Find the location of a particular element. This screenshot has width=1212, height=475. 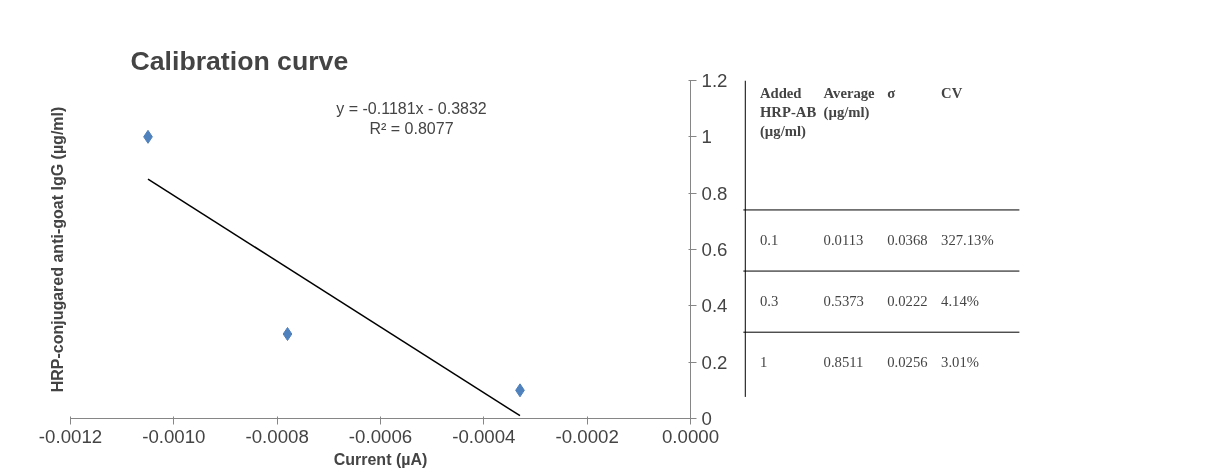

y-tick-label: 0.2 is located at coordinates (714, 362).